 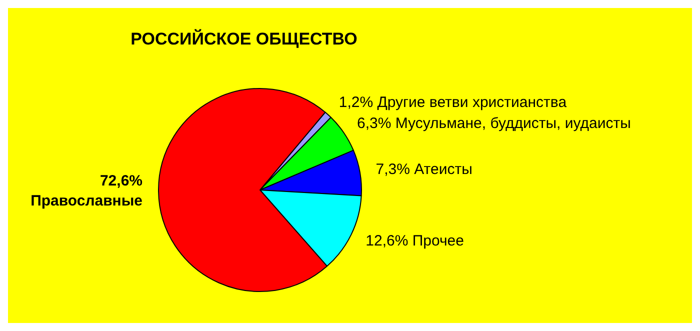 What do you see at coordinates (453, 103) in the screenshot?
I see `slice-label: 1,2% Другие ветви христианства` at bounding box center [453, 103].